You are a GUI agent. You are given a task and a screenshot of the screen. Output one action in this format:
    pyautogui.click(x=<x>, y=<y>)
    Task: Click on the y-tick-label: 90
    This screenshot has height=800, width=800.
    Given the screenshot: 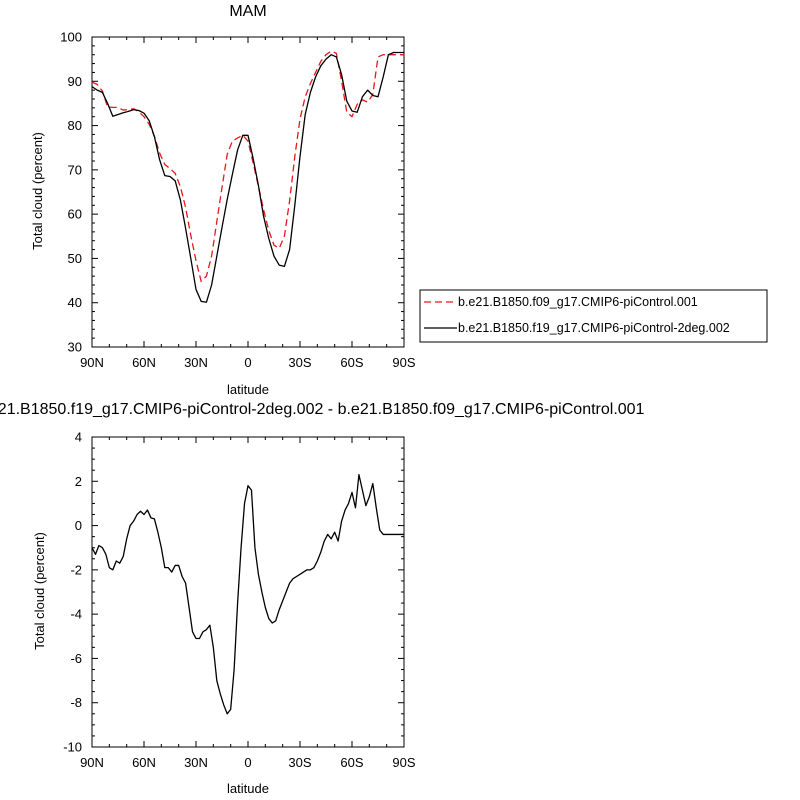 What is the action you would take?
    pyautogui.click(x=75, y=81)
    